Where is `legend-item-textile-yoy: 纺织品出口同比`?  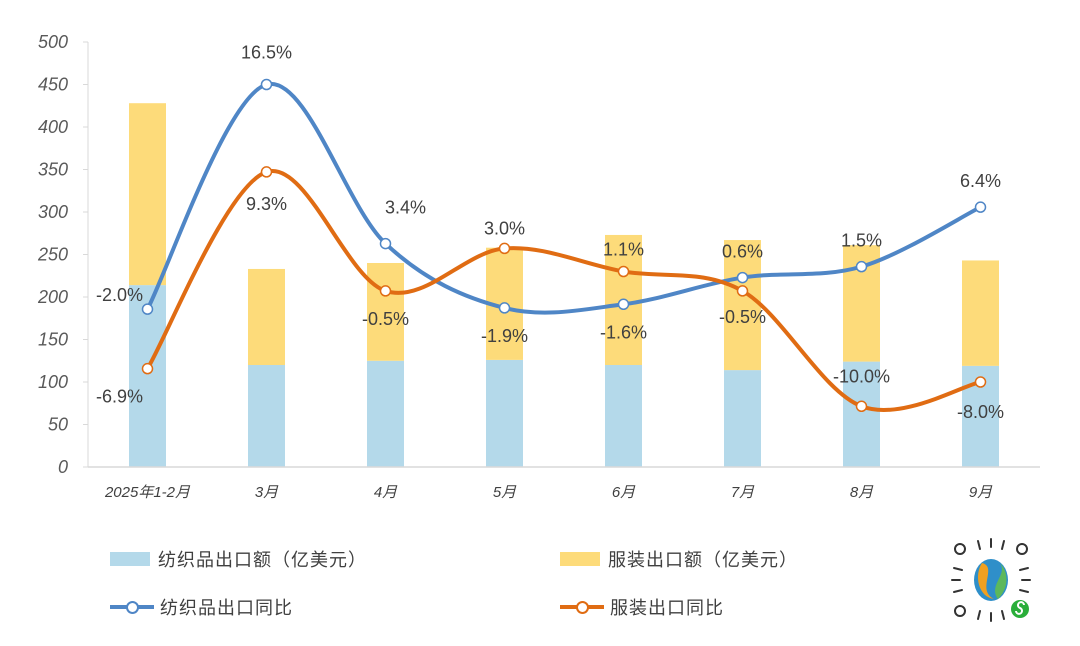 legend-item-textile-yoy: 纺织品出口同比 is located at coordinates (201, 607).